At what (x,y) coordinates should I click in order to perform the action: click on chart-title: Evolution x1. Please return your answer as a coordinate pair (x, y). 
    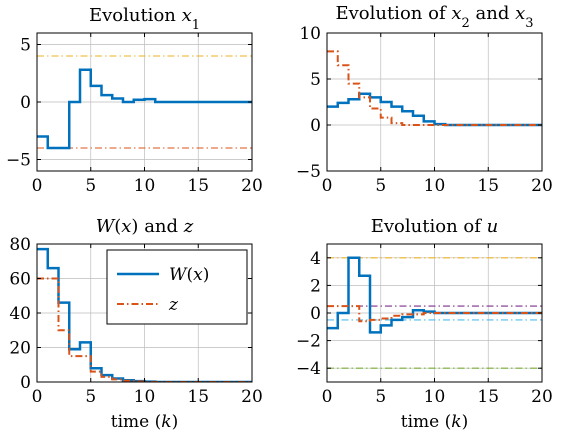
    Looking at the image, I should click on (144, 19).